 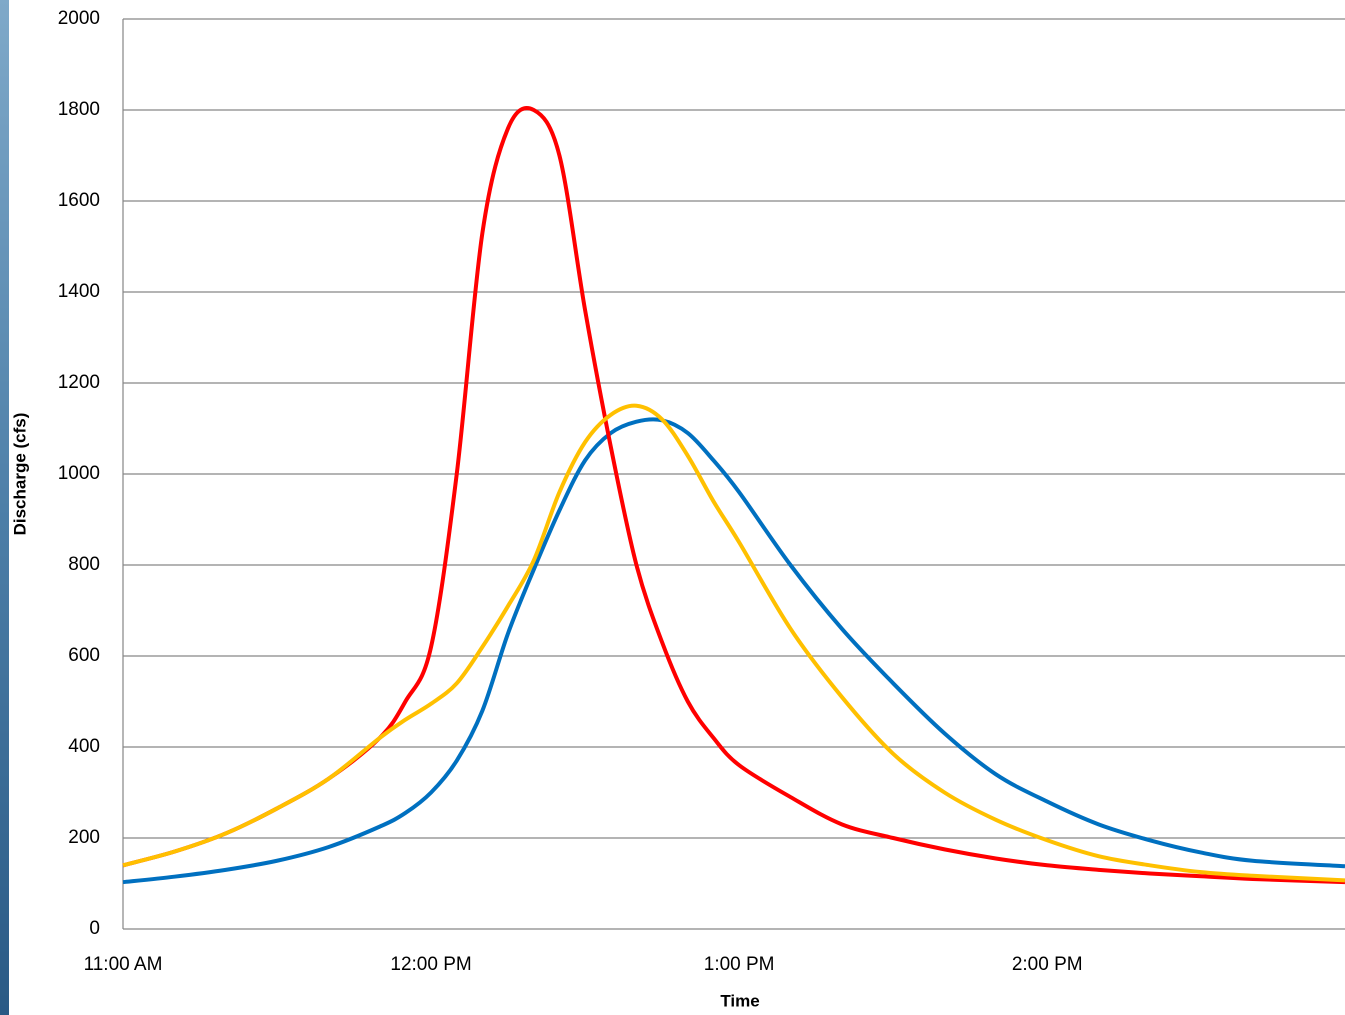 What do you see at coordinates (79, 473) in the screenshot?
I see `y-tick-label: 1000` at bounding box center [79, 473].